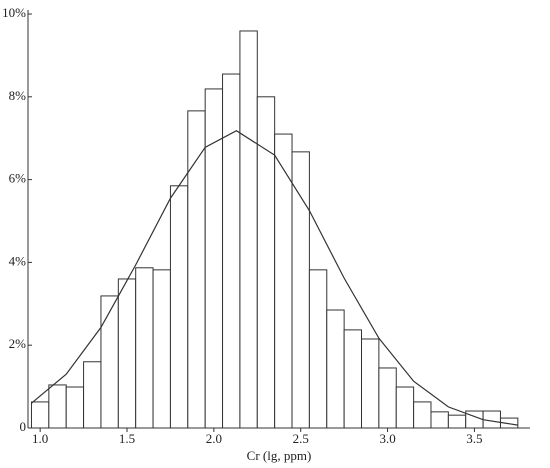 The height and width of the screenshot is (468, 550). Describe the element at coordinates (40, 438) in the screenshot. I see `x-tick-label: 1.0` at that location.